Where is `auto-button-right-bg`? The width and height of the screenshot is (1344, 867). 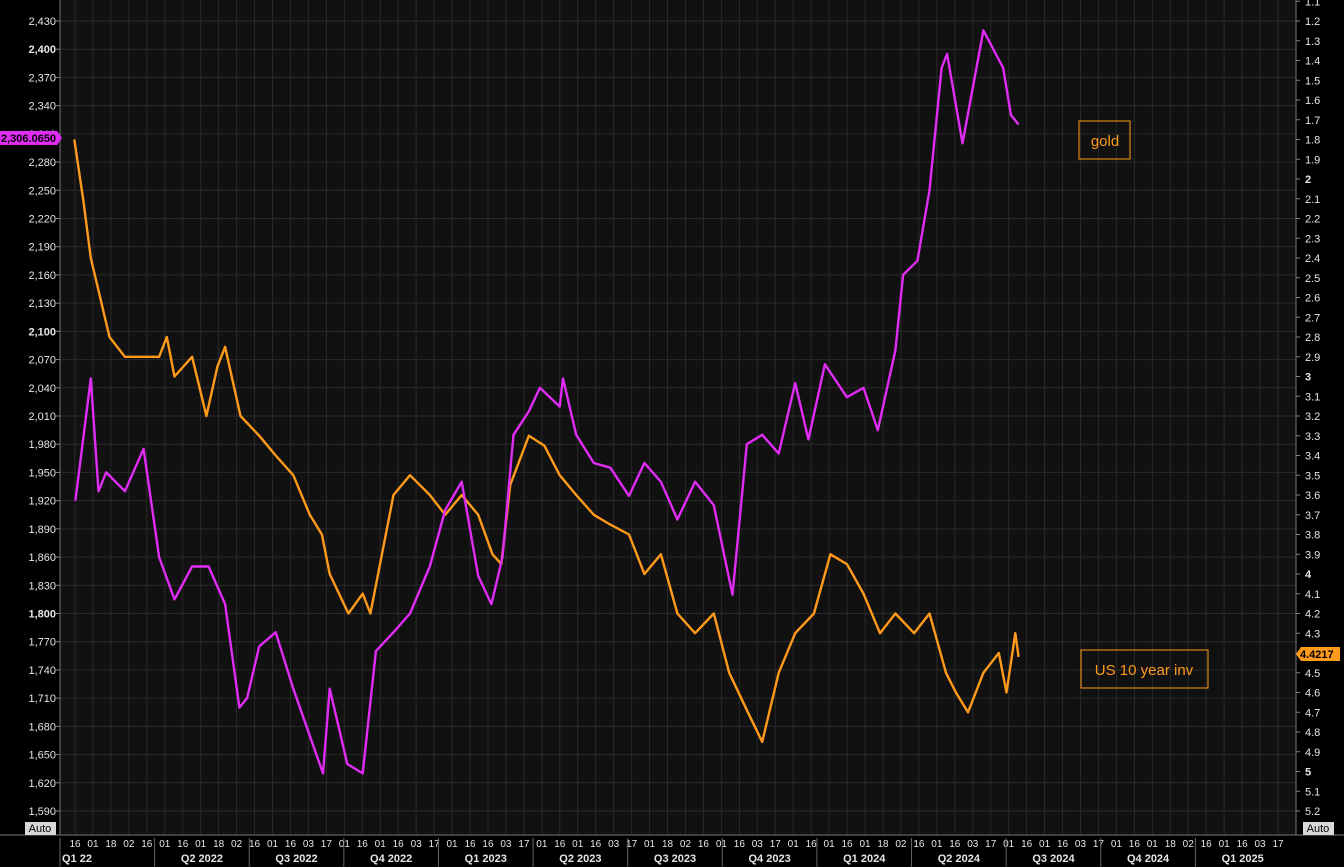
auto-button-right-bg is located at coordinates (1318, 828).